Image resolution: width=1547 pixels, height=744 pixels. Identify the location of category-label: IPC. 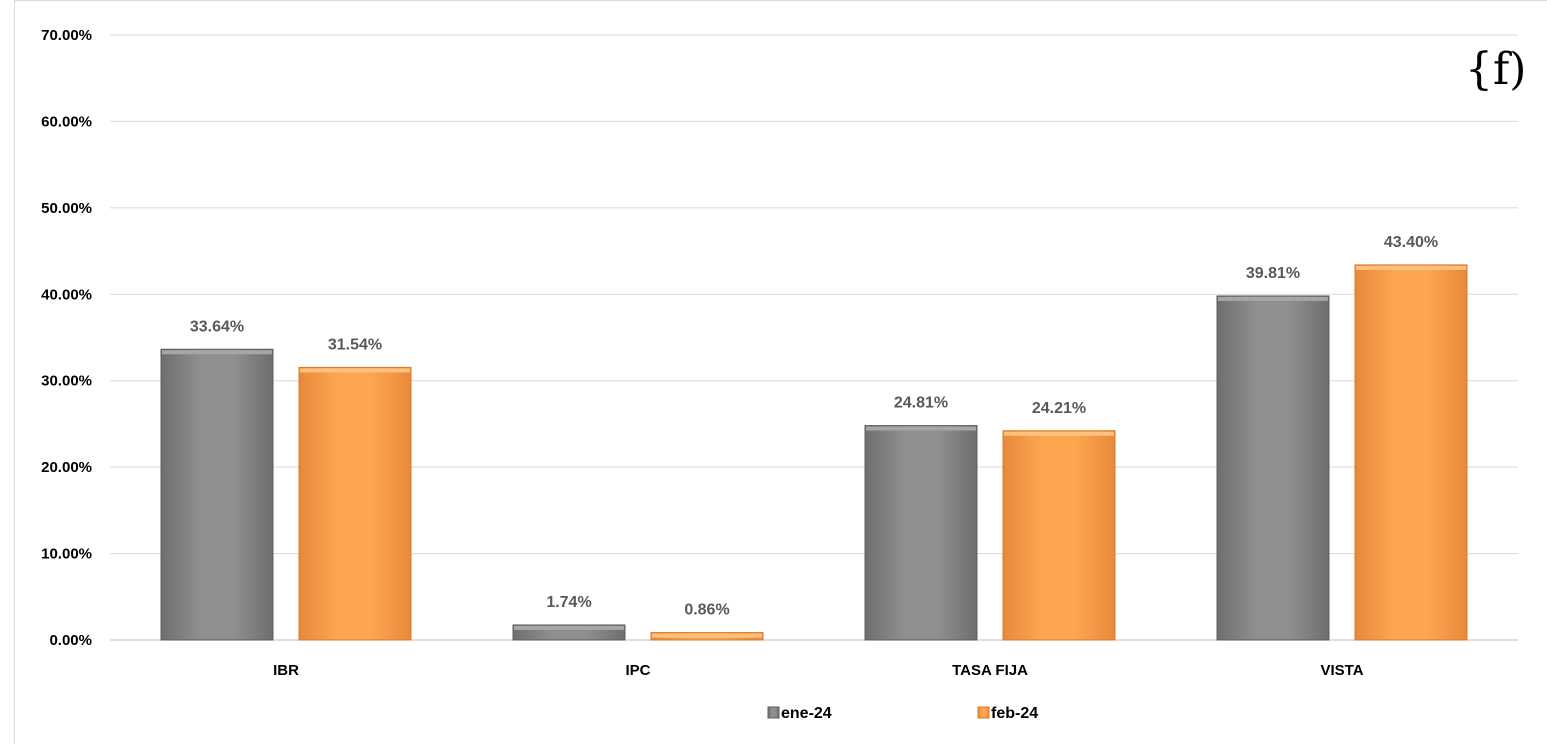
(637, 670).